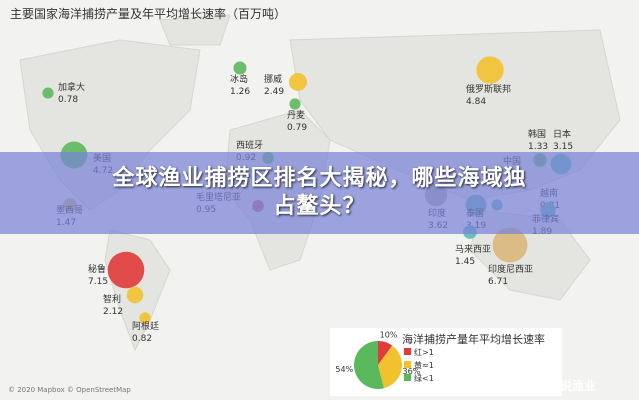  I want to click on country-name: 丹麦, so click(296, 115).